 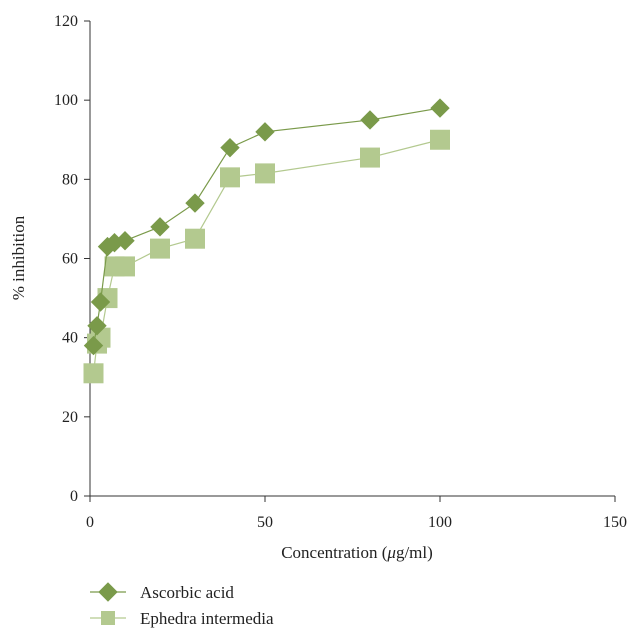 What do you see at coordinates (207, 618) in the screenshot?
I see `legend-label: Ephedra intermedia` at bounding box center [207, 618].